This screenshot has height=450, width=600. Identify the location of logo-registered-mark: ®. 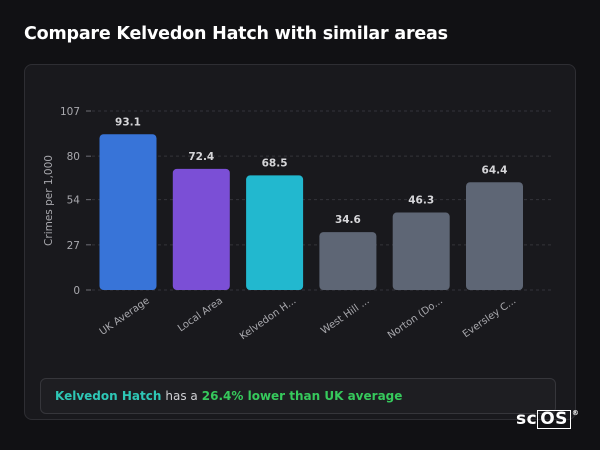
(575, 413).